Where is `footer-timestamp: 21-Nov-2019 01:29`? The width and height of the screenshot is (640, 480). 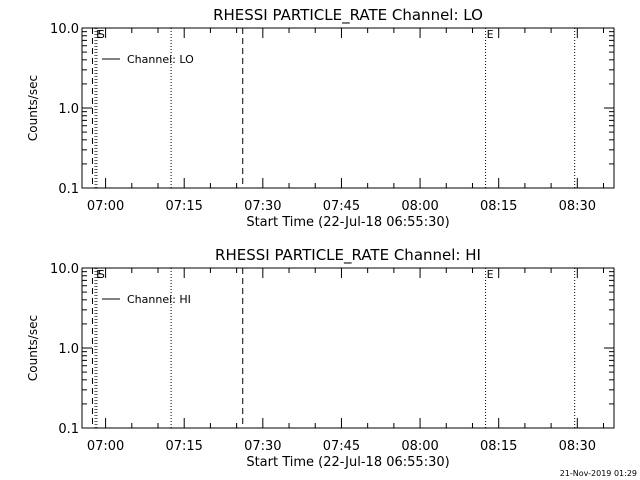
footer-timestamp: 21-Nov-2019 01:29 is located at coordinates (598, 473).